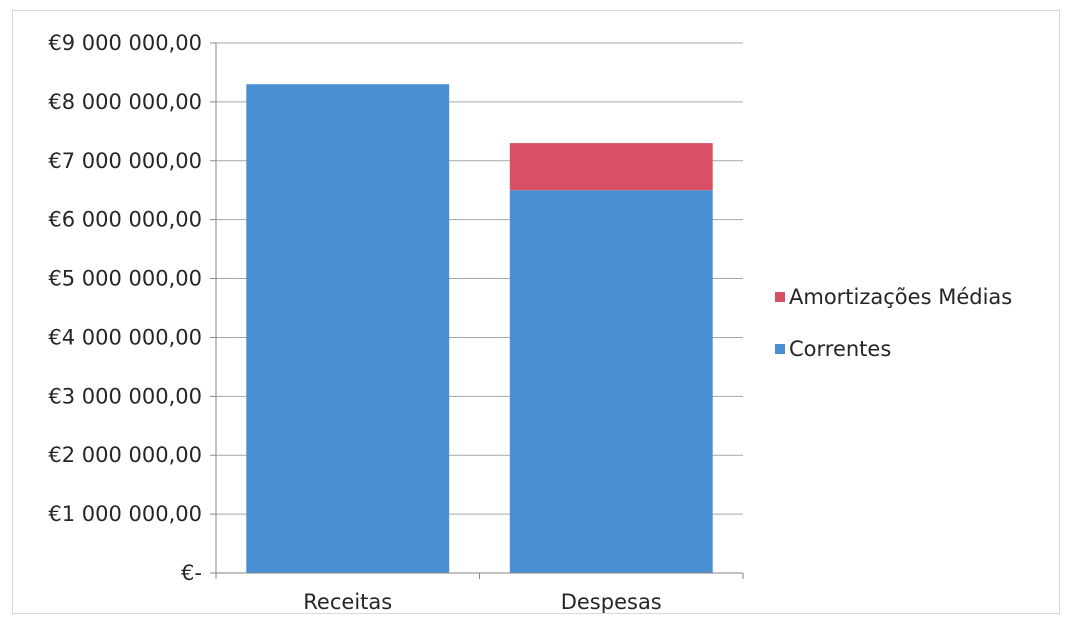 The height and width of the screenshot is (625, 1071). Describe the element at coordinates (125, 337) in the screenshot. I see `y-tick-label: €4 000 000,00` at that location.